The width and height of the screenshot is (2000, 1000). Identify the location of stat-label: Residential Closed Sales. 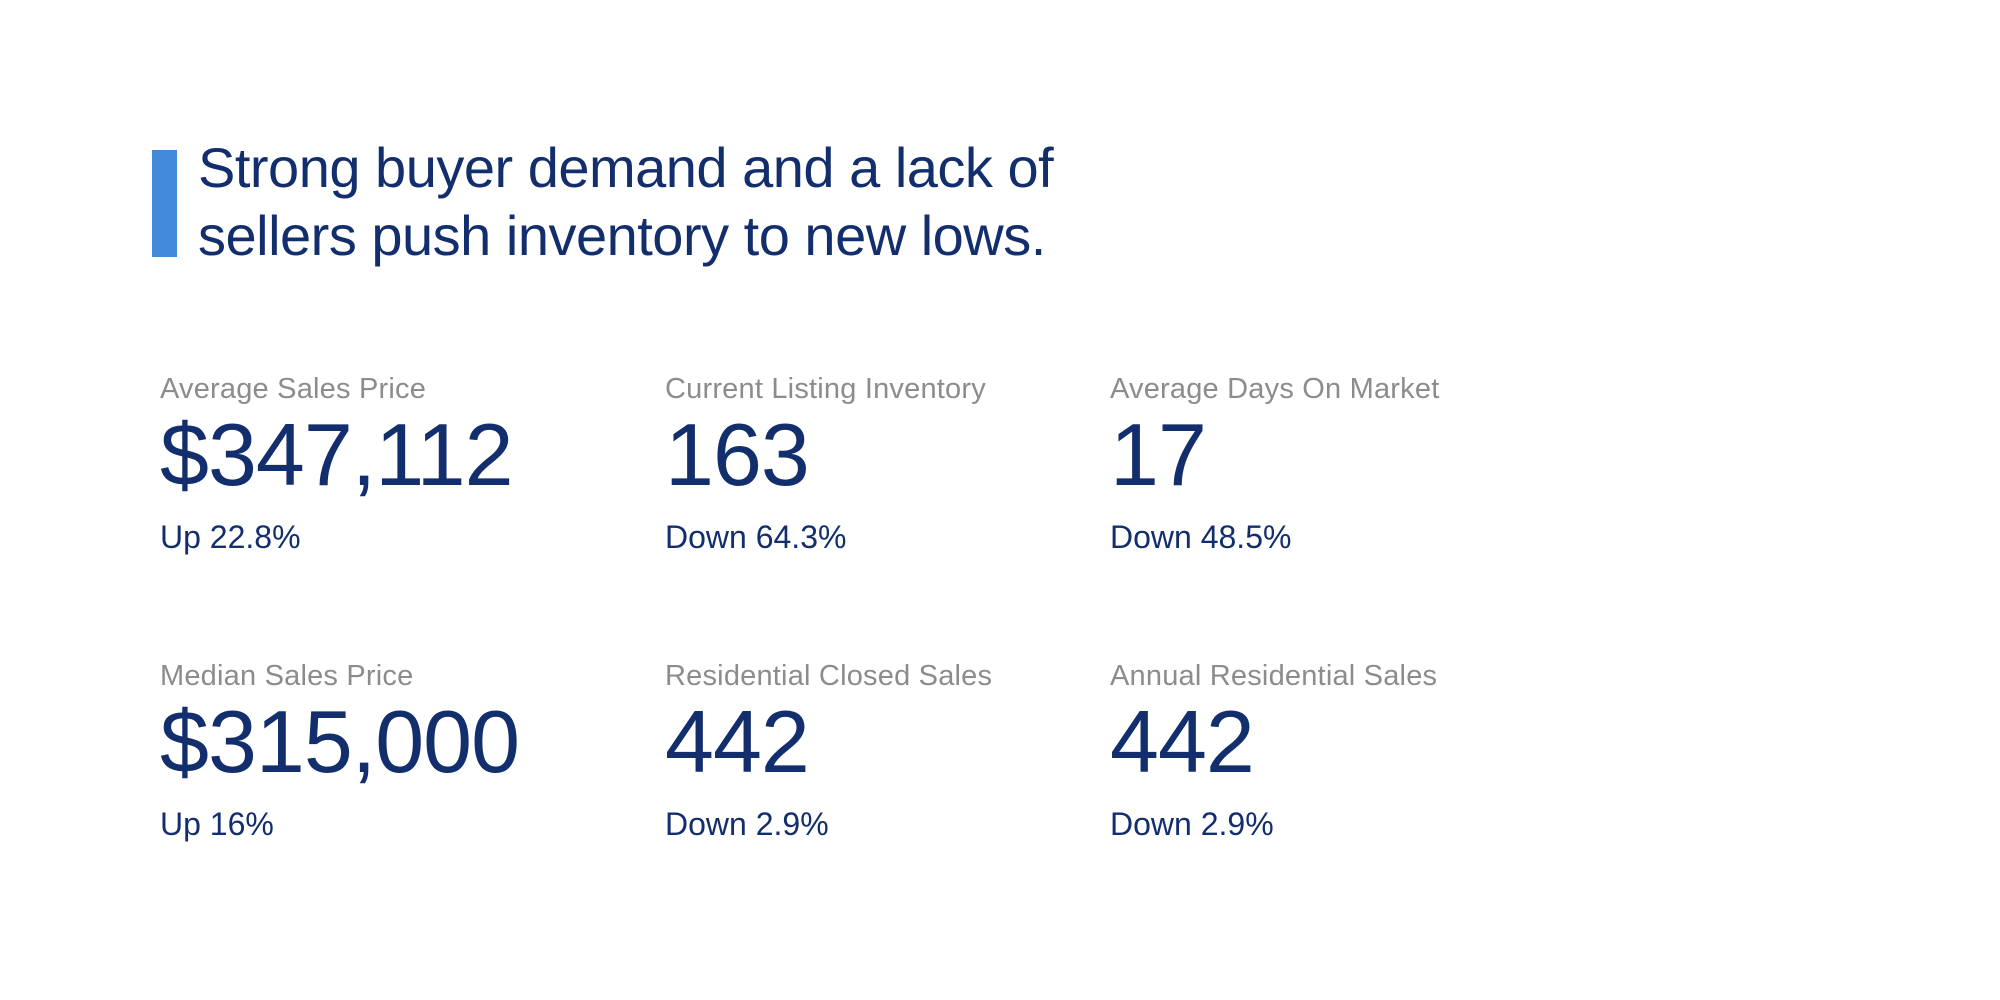
(829, 676).